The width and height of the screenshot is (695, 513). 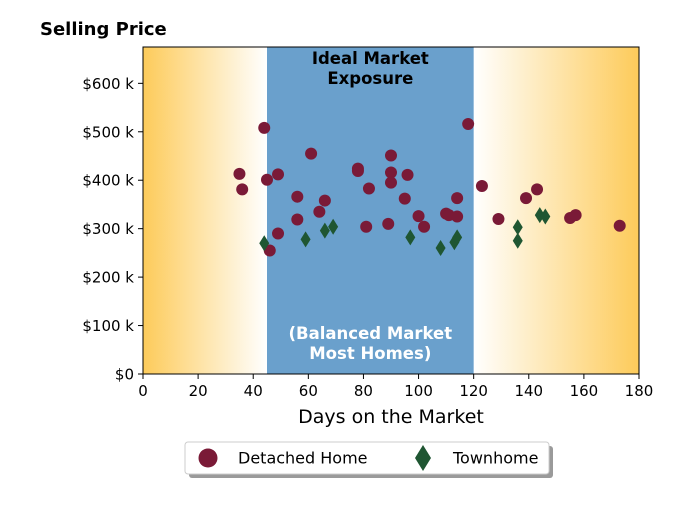 What do you see at coordinates (473, 391) in the screenshot?
I see `x-tick-label: 120` at bounding box center [473, 391].